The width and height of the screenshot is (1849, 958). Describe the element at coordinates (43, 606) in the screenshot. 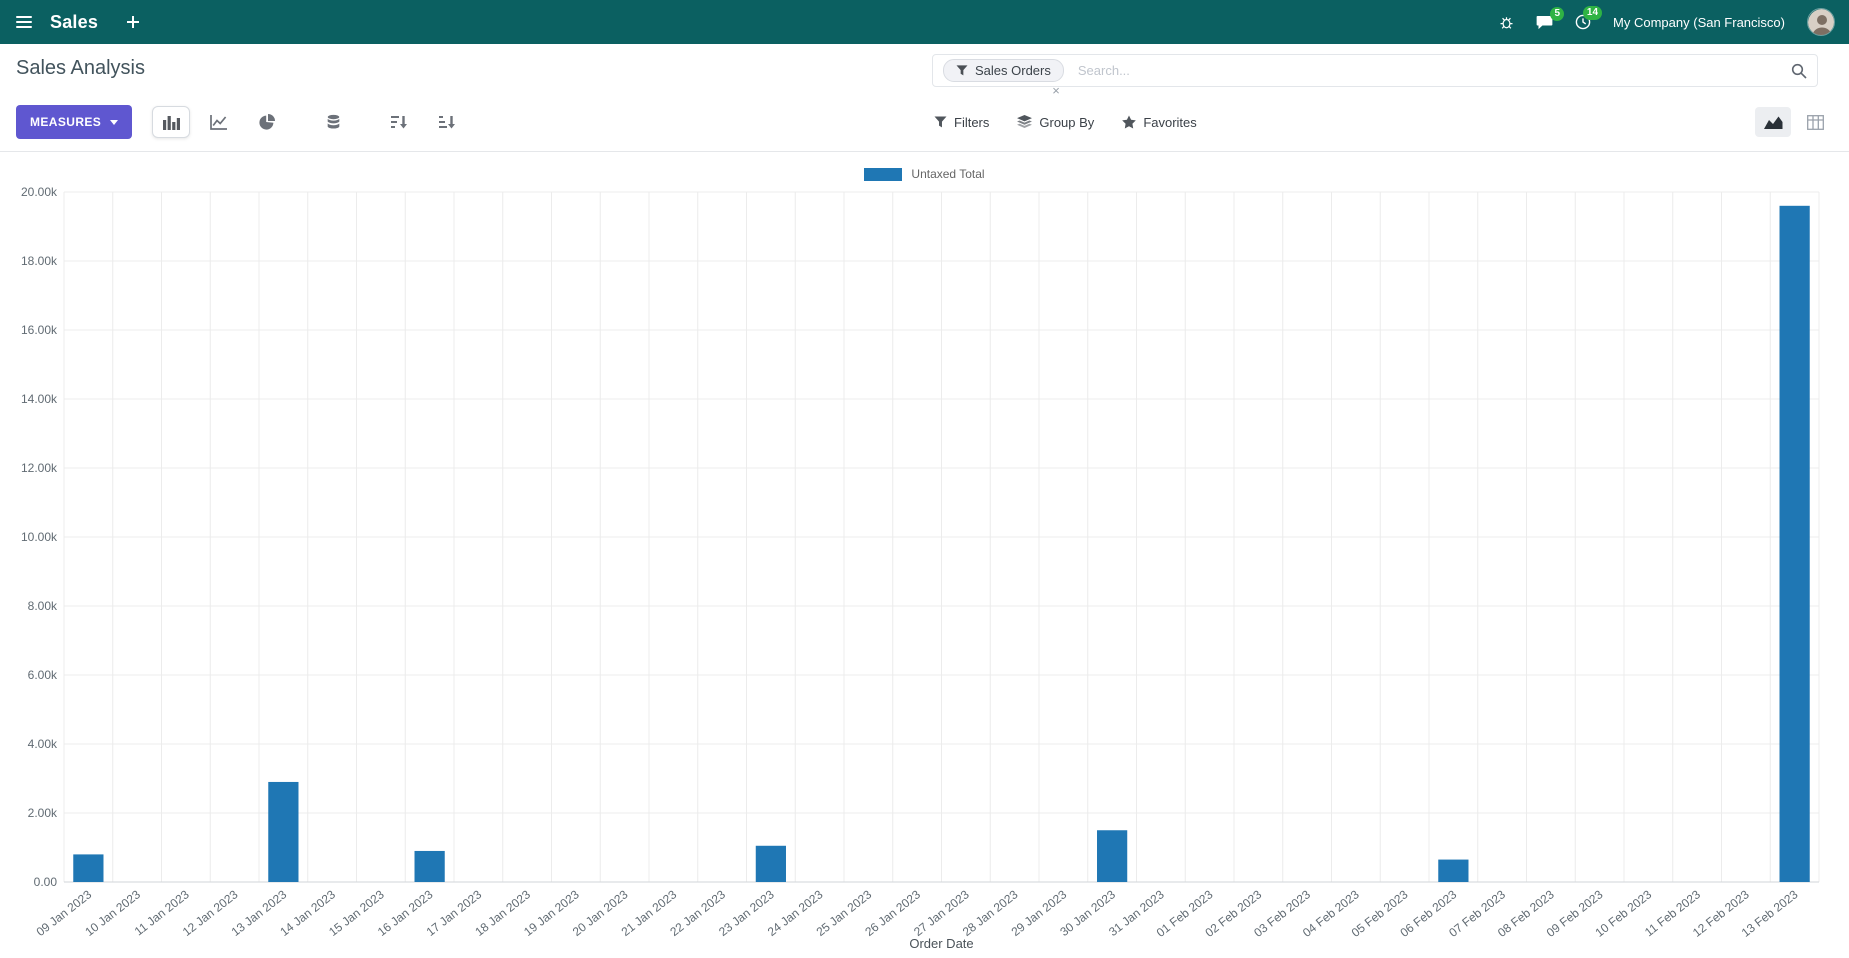

I see `y-tick-label: 8.00k` at that location.